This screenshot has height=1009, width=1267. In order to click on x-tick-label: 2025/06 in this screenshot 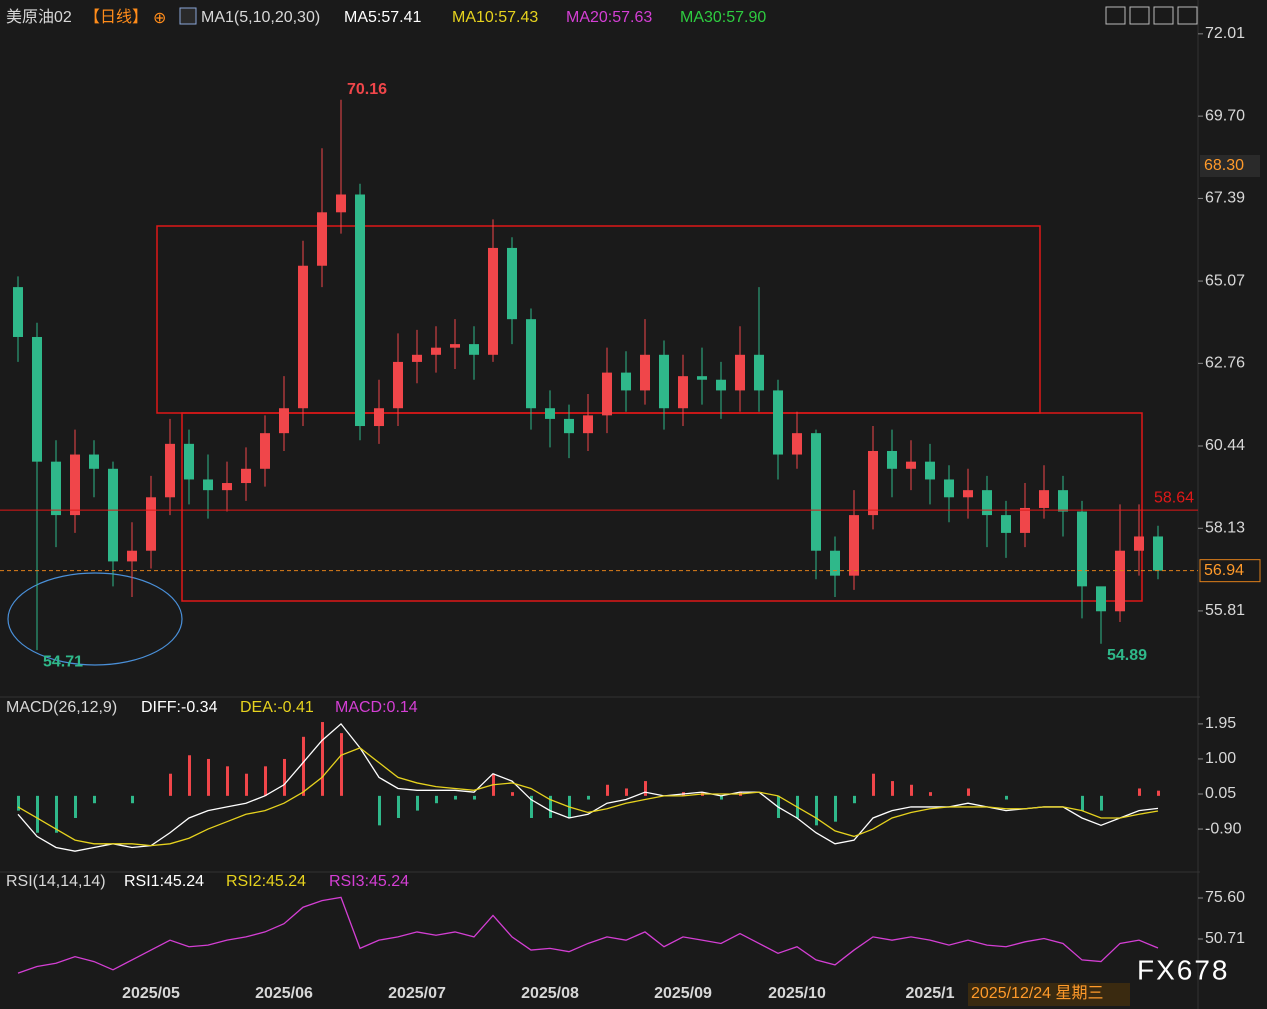, I will do `click(284, 993)`.